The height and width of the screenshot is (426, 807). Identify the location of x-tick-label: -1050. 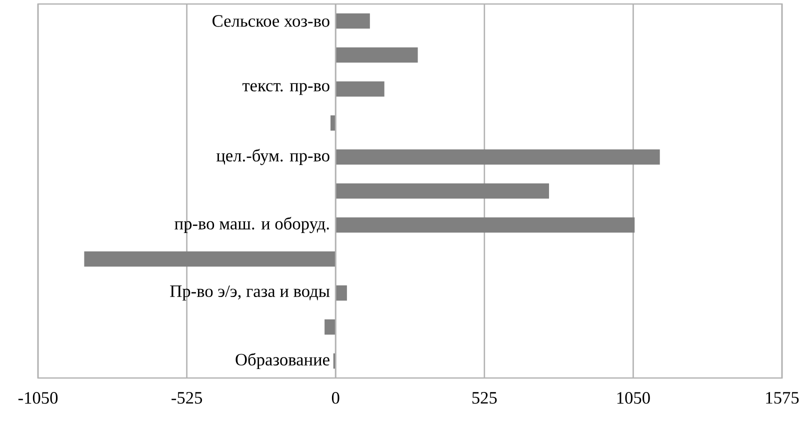
(38, 398).